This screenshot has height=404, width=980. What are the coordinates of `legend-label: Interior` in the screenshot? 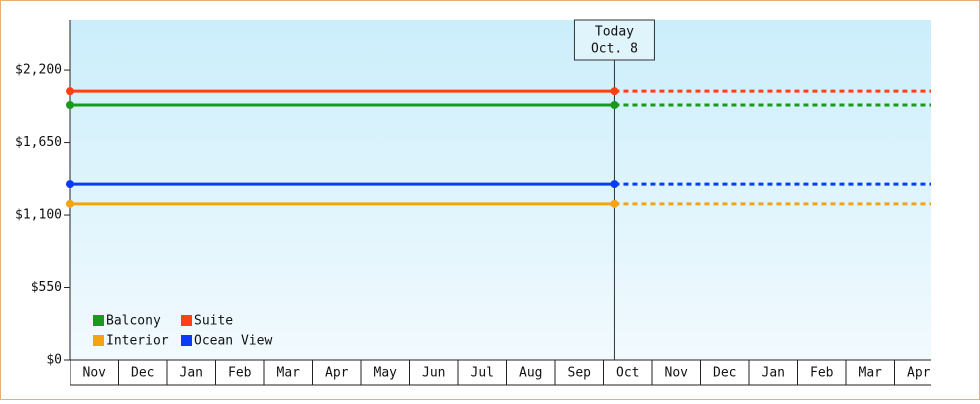 It's located at (137, 341).